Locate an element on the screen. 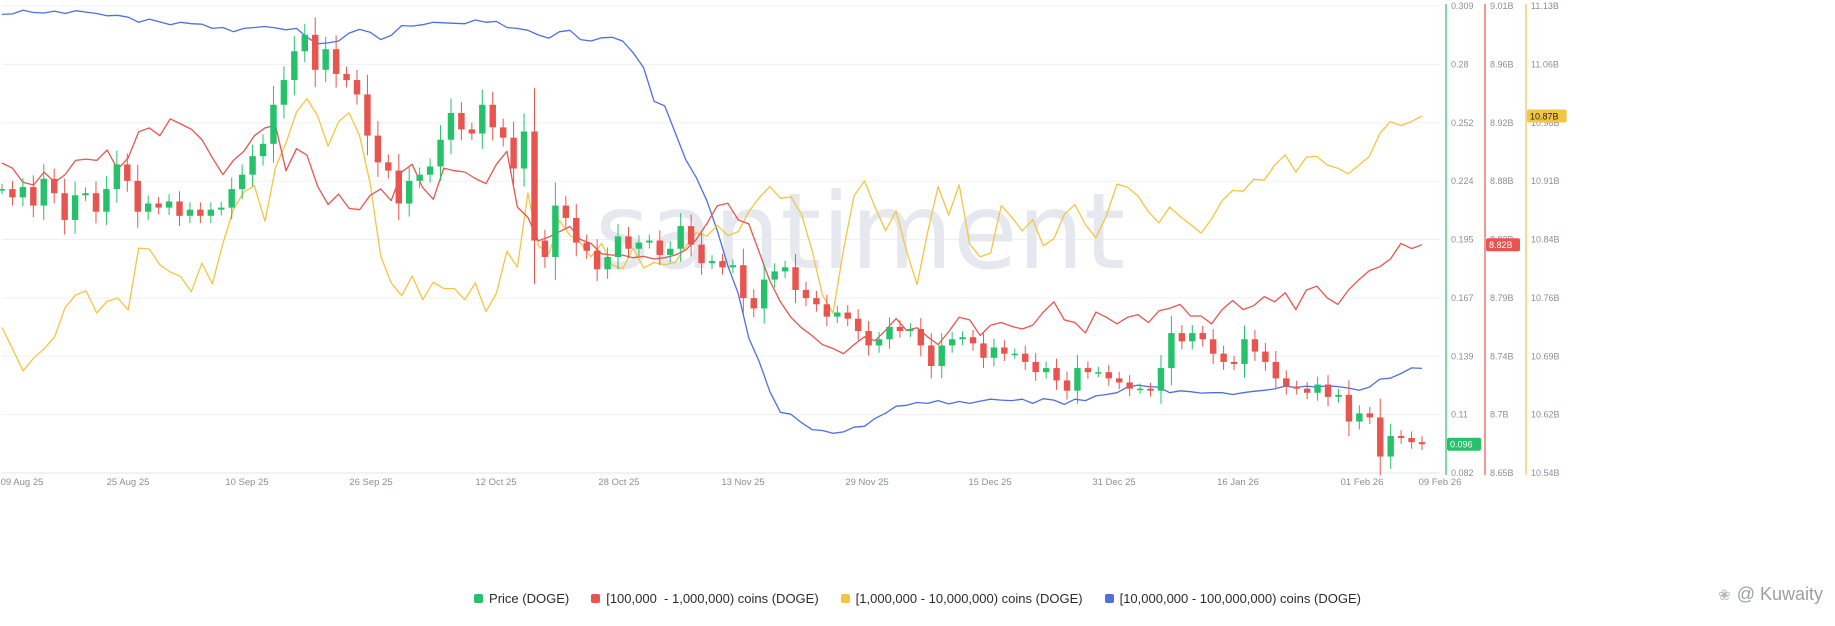 The image size is (1835, 626). current-value-badge-holders_100k_1m is located at coordinates (1503, 245).